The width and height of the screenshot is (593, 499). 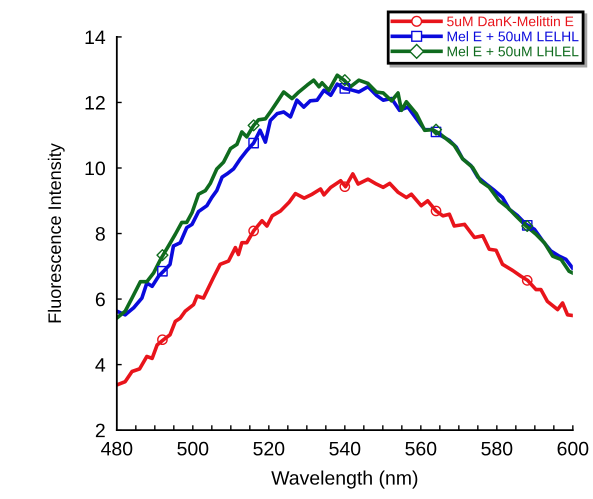 I want to click on x-tick-label: 500, so click(x=192, y=449).